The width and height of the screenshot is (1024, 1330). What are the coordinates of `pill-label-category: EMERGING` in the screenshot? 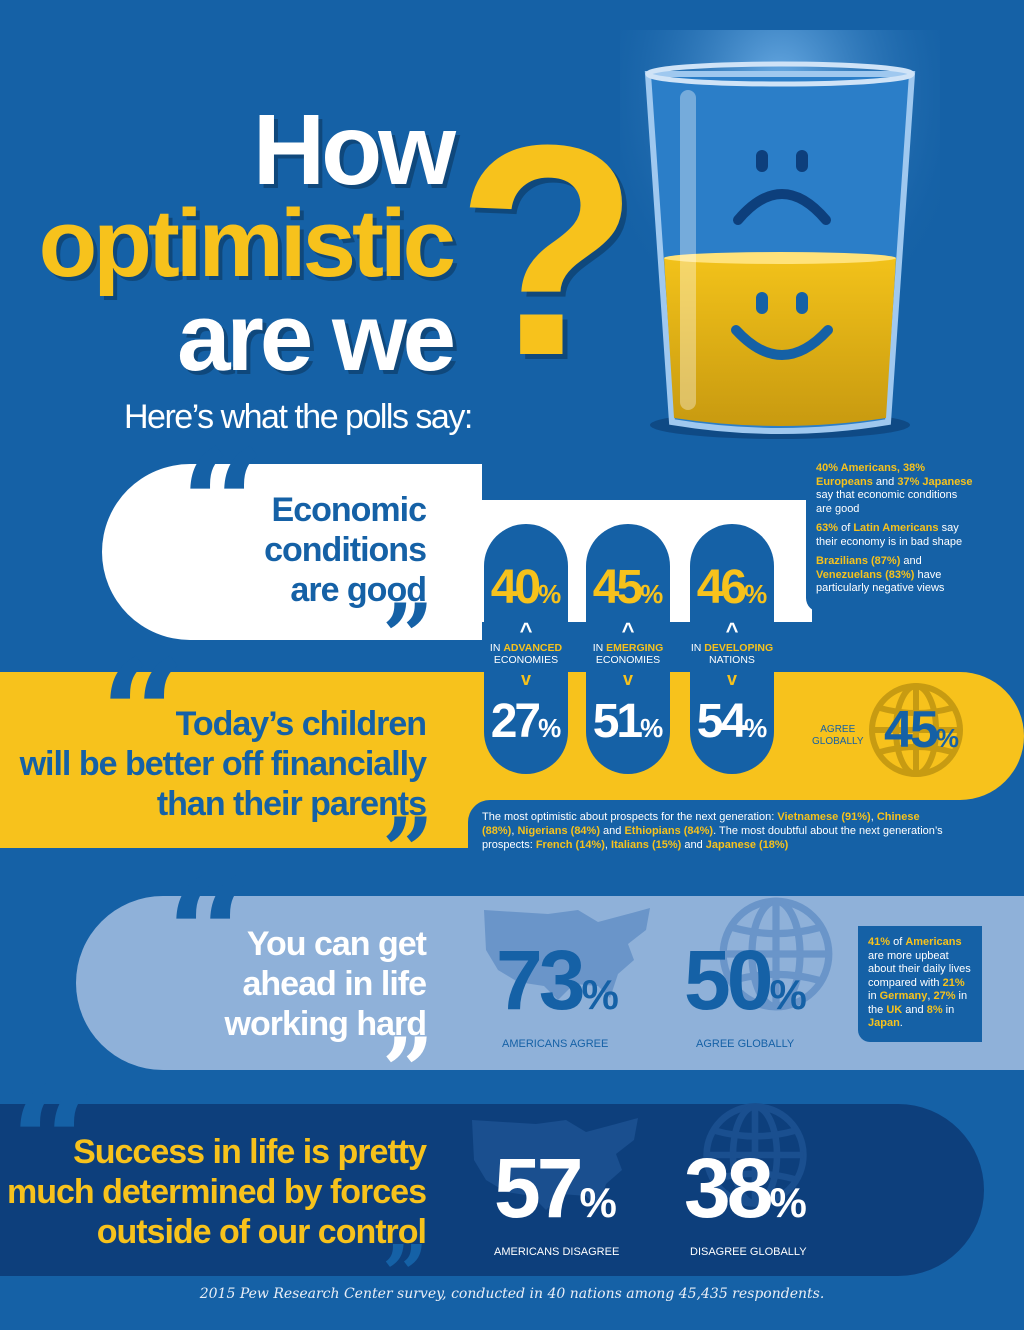 It's located at (635, 648).